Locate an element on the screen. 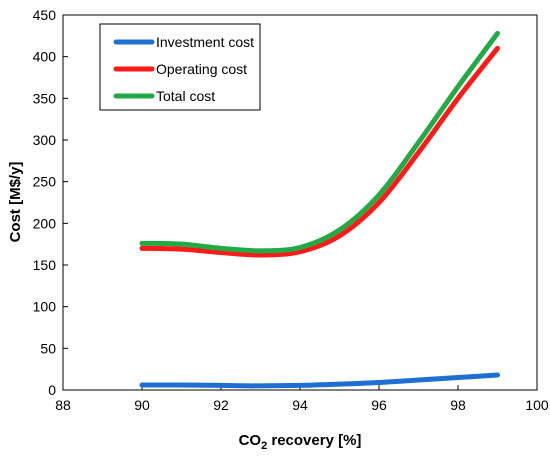 This screenshot has width=550, height=457. y-tick-label: 200 is located at coordinates (45, 223).